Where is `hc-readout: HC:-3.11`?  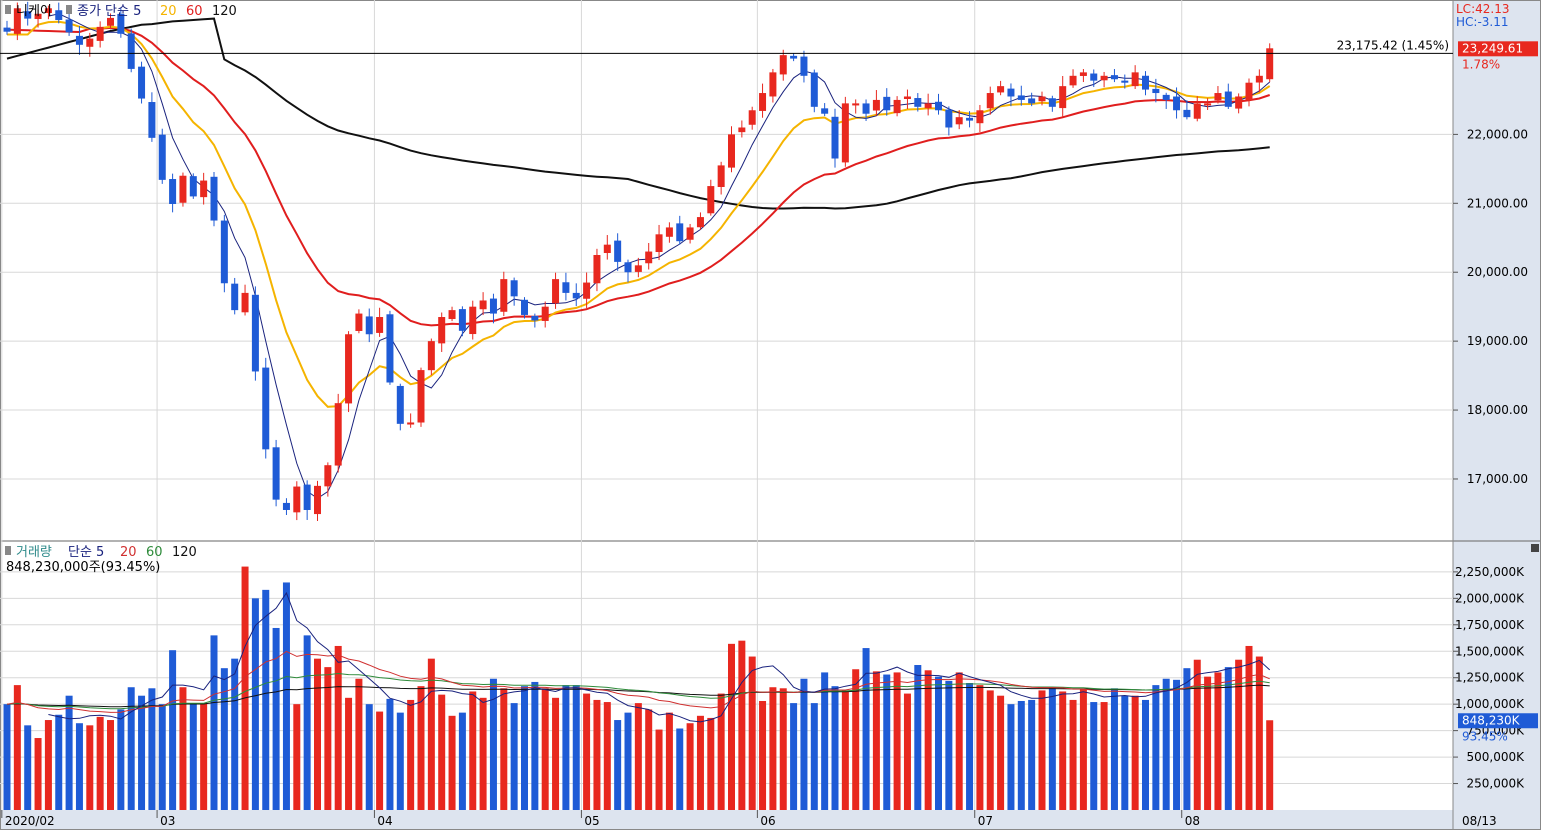 hc-readout: HC:-3.11 is located at coordinates (1482, 22).